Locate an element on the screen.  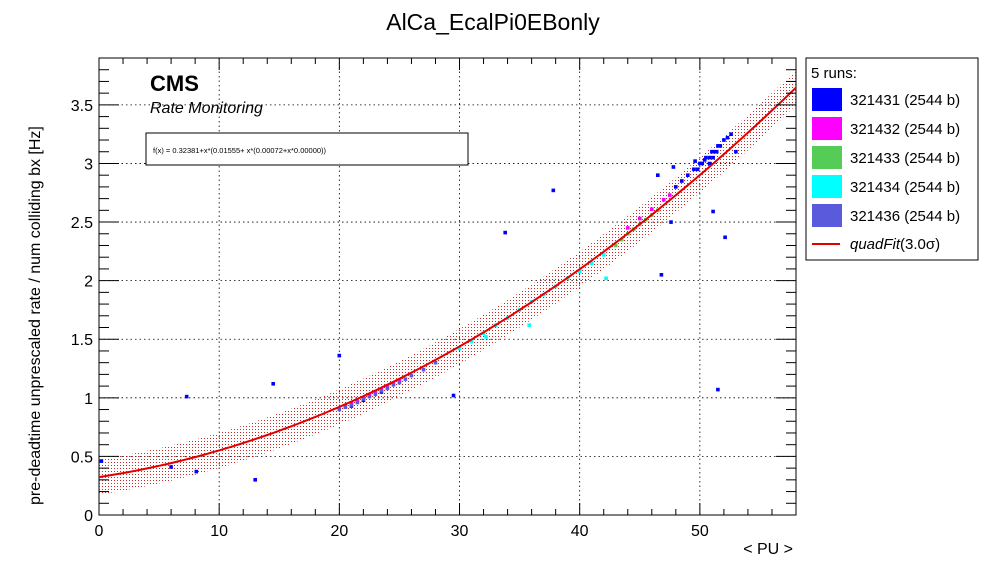
legend-header: 5 runs: is located at coordinates (834, 73).